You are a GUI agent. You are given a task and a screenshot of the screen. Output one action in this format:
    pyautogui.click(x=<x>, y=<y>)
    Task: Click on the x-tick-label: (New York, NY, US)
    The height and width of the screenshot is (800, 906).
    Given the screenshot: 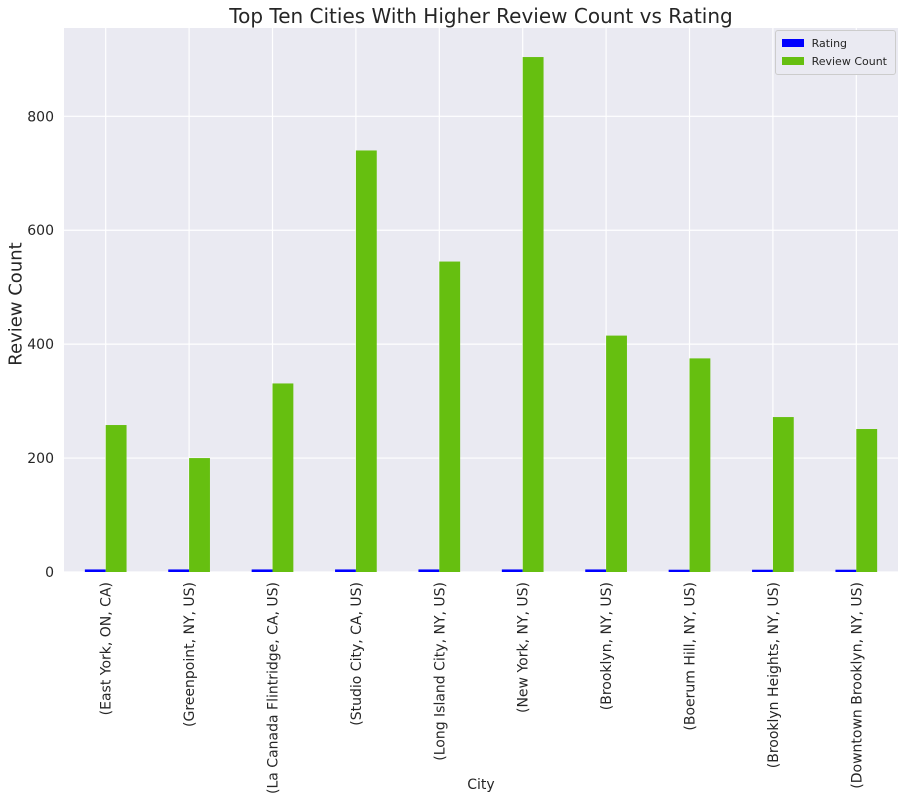 What is the action you would take?
    pyautogui.click(x=524, y=647)
    